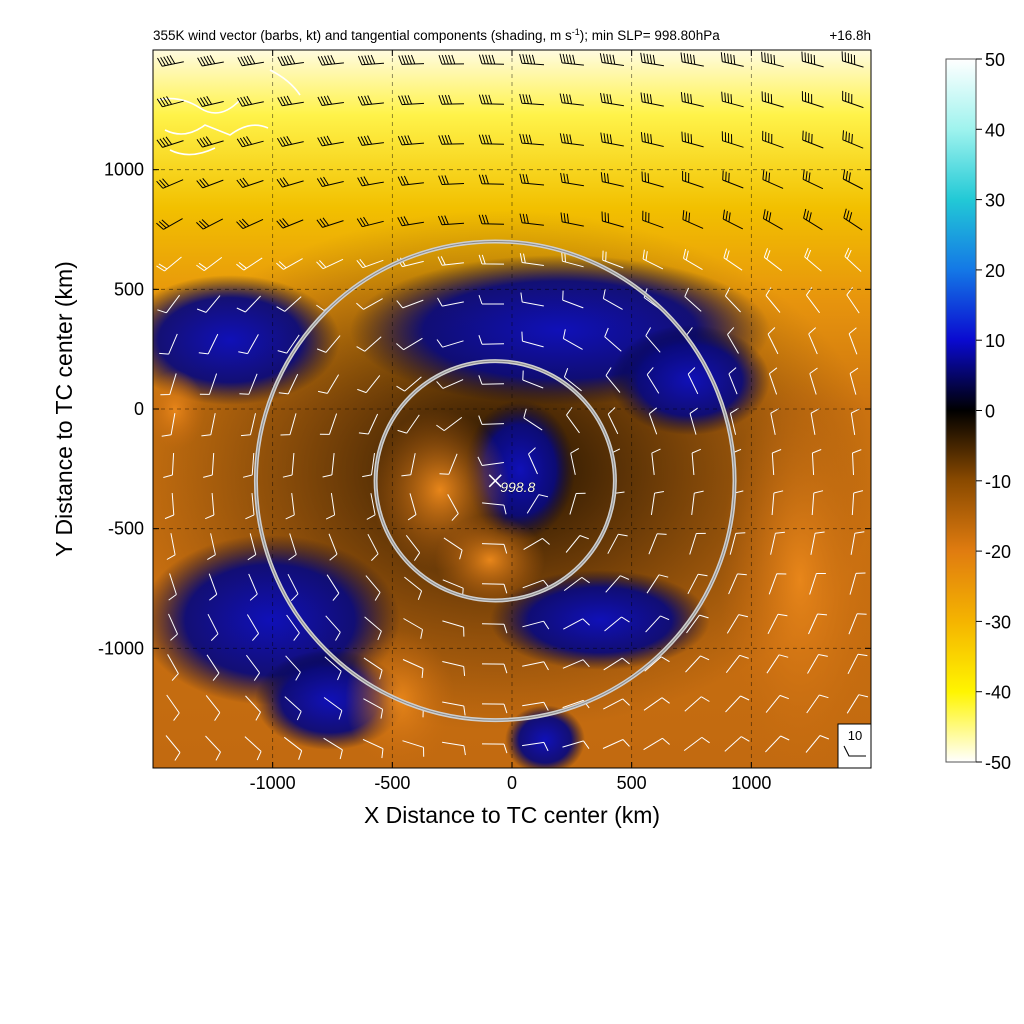  What do you see at coordinates (139, 409) in the screenshot?
I see `y-tick-label: 0` at bounding box center [139, 409].